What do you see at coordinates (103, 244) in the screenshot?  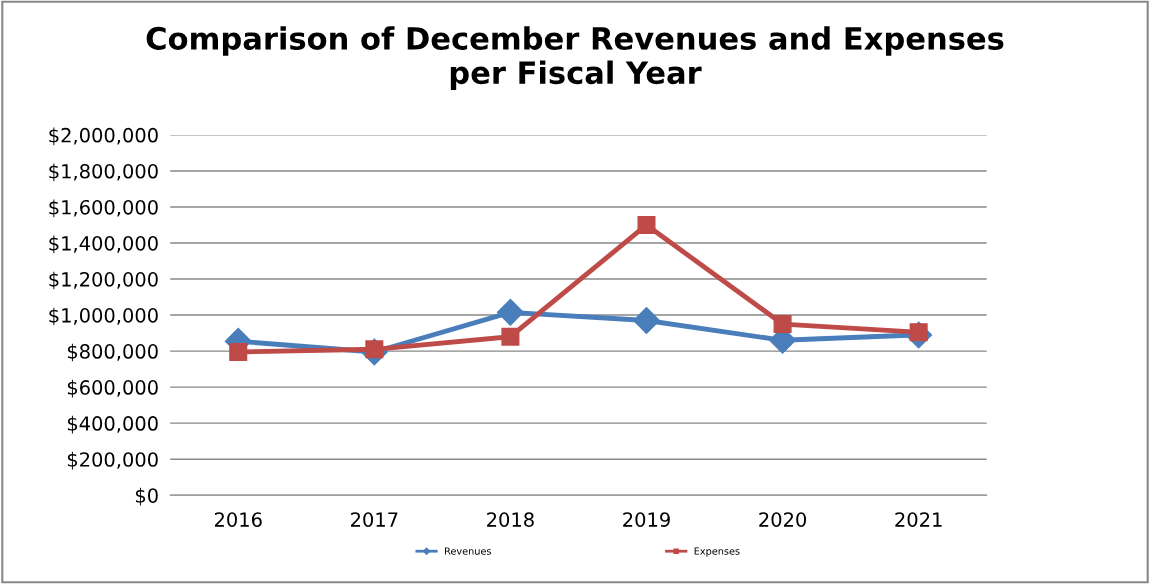 I see `y-tick-label: $1,400,000` at bounding box center [103, 244].